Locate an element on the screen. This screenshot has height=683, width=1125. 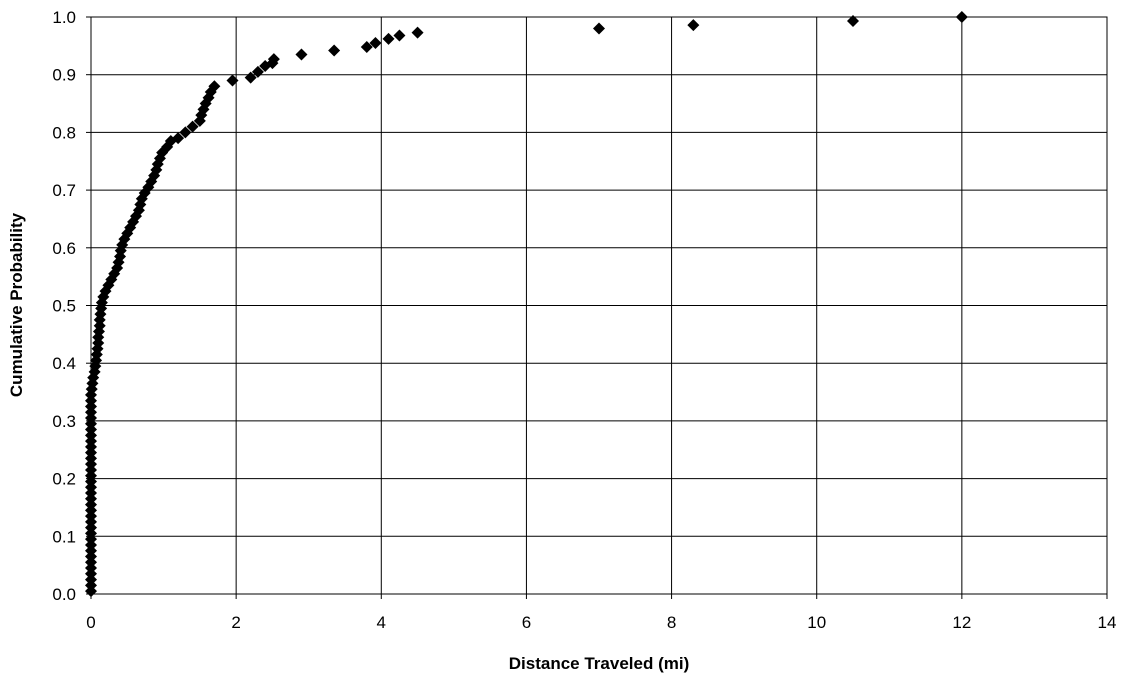
y-tick-label: 0.6 is located at coordinates (64, 248).